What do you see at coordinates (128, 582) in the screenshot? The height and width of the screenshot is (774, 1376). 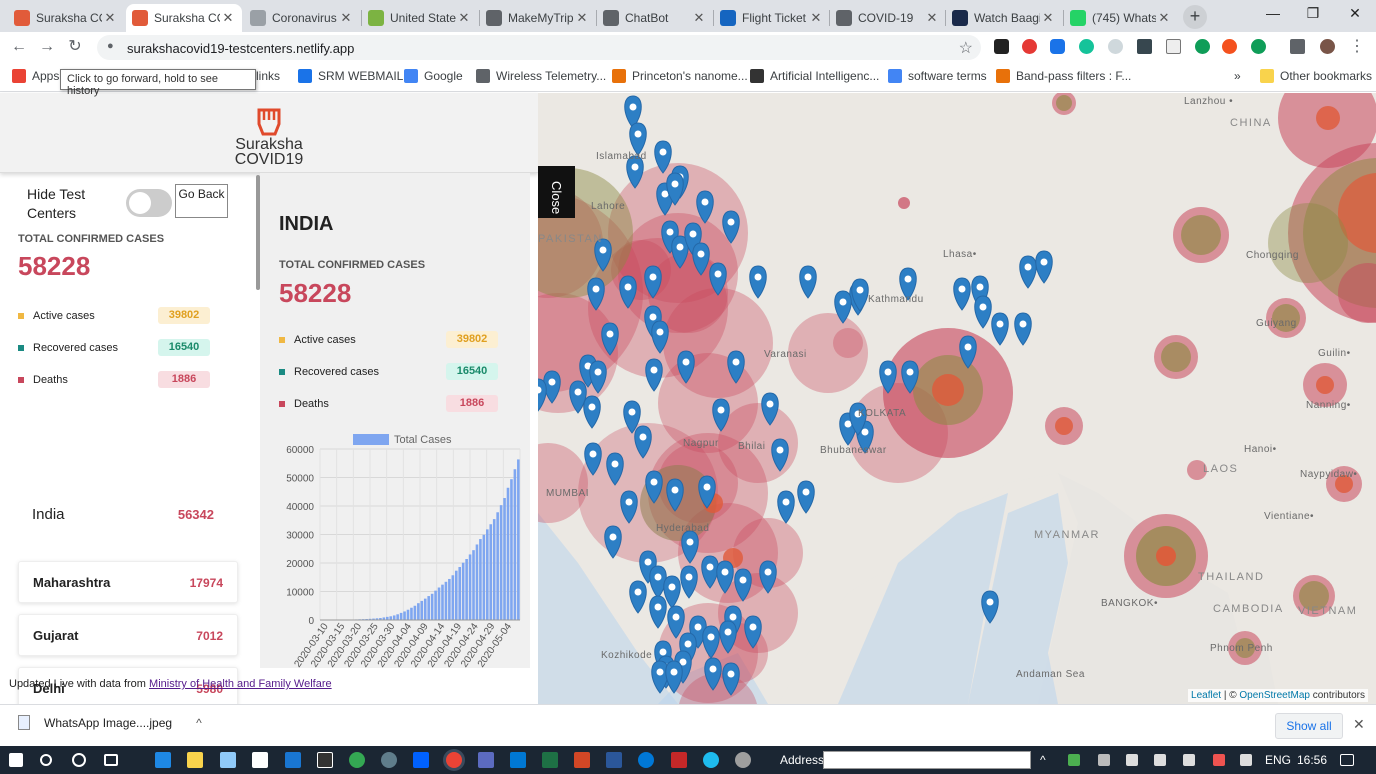 I see `state-card: Maharashtra 17974` at bounding box center [128, 582].